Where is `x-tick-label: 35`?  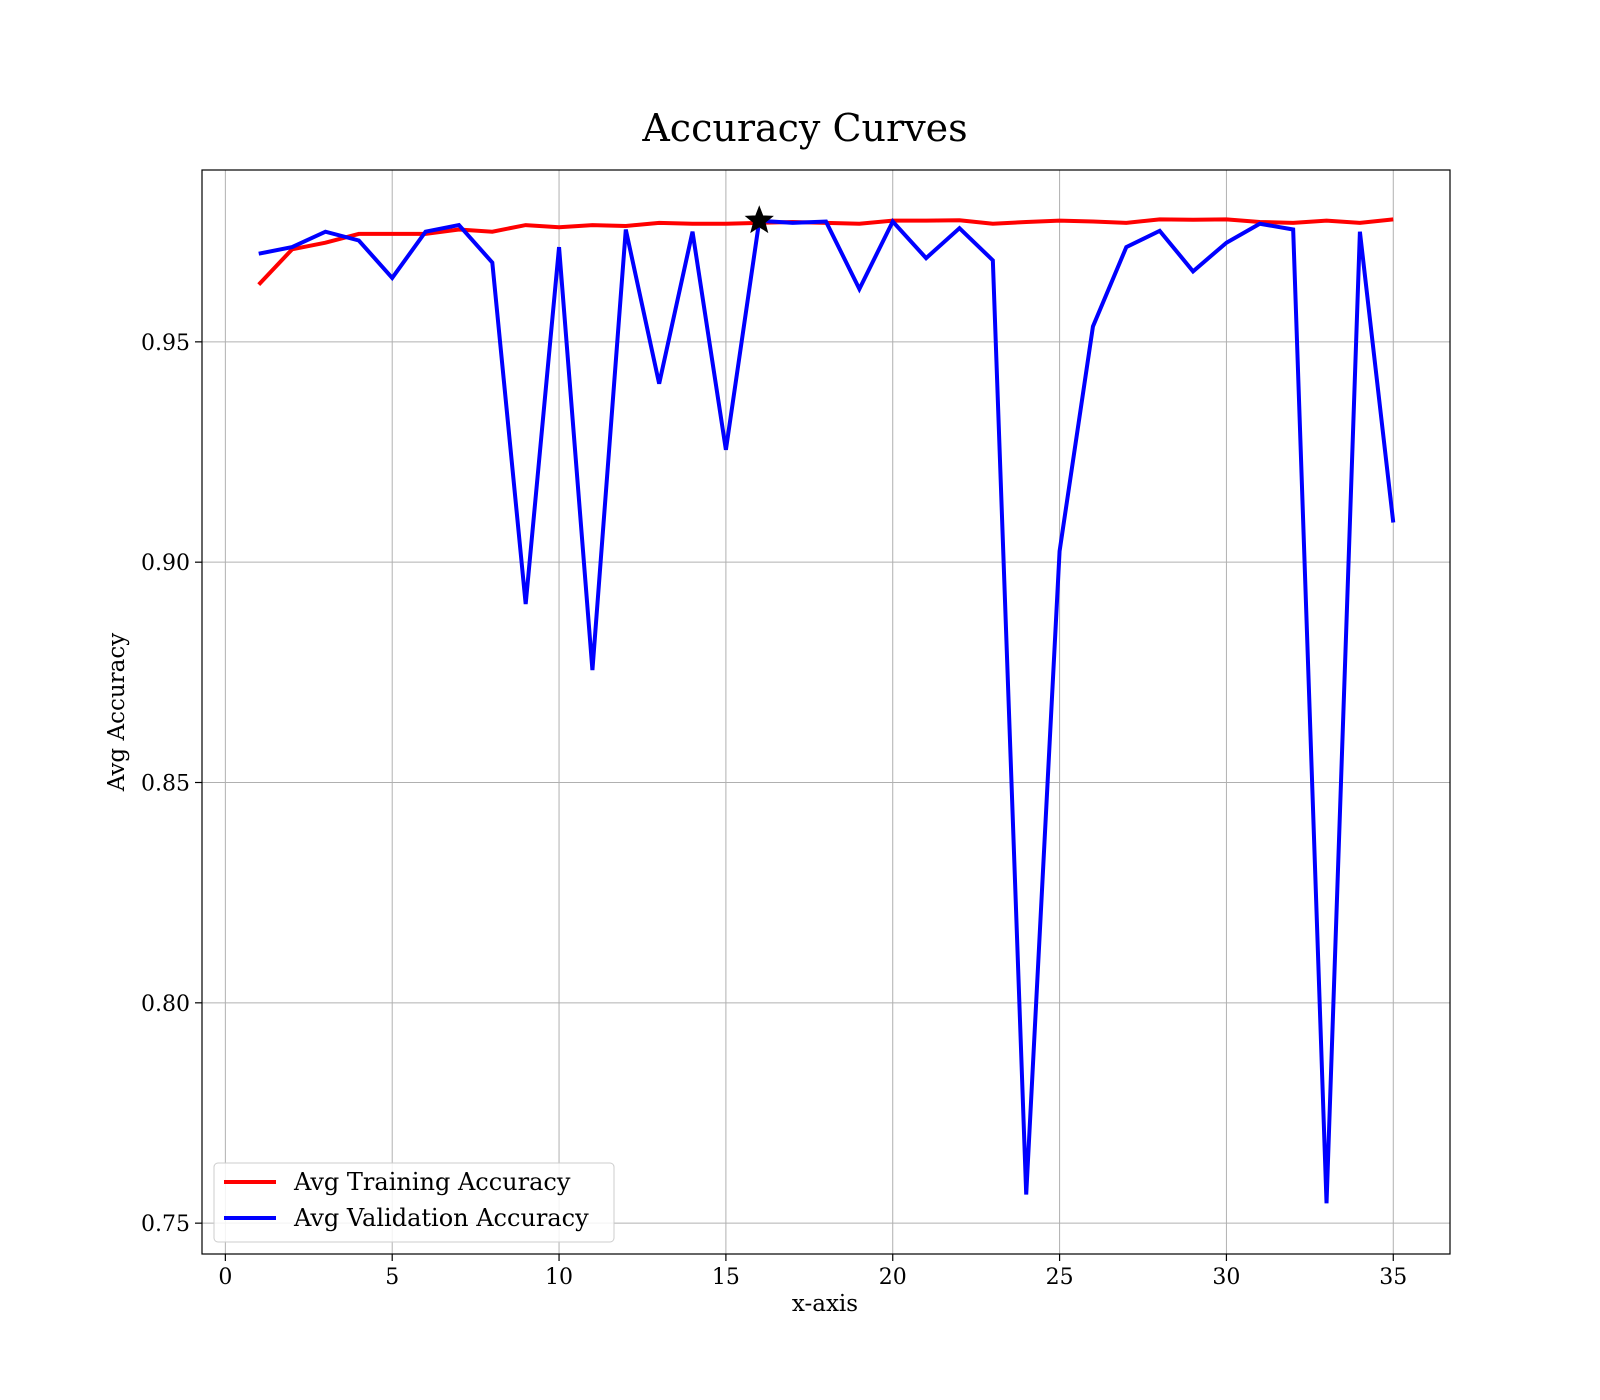
x-tick-label: 35 is located at coordinates (1393, 1277).